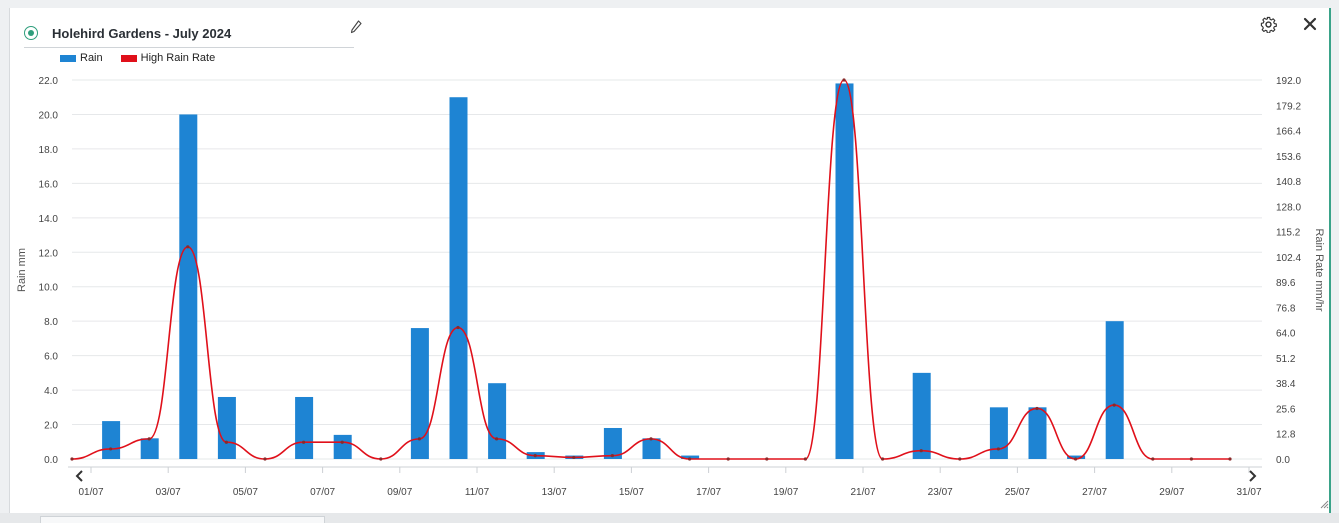  What do you see at coordinates (1288, 157) in the screenshot?
I see `y-tick-right: 153.6` at bounding box center [1288, 157].